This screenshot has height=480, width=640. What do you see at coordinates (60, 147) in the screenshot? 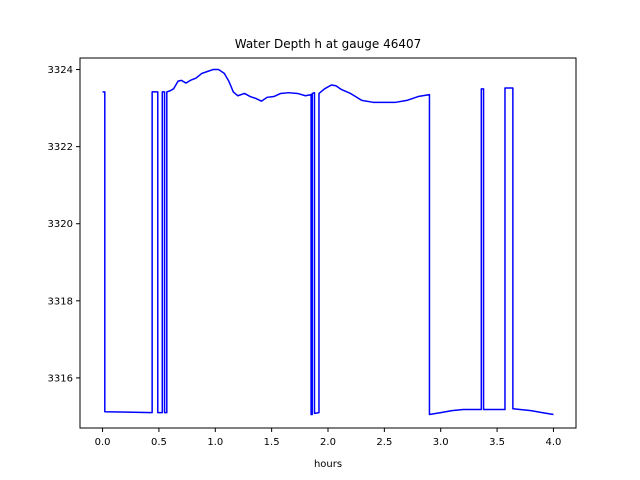
I see `y-tick-label: 3322` at bounding box center [60, 147].